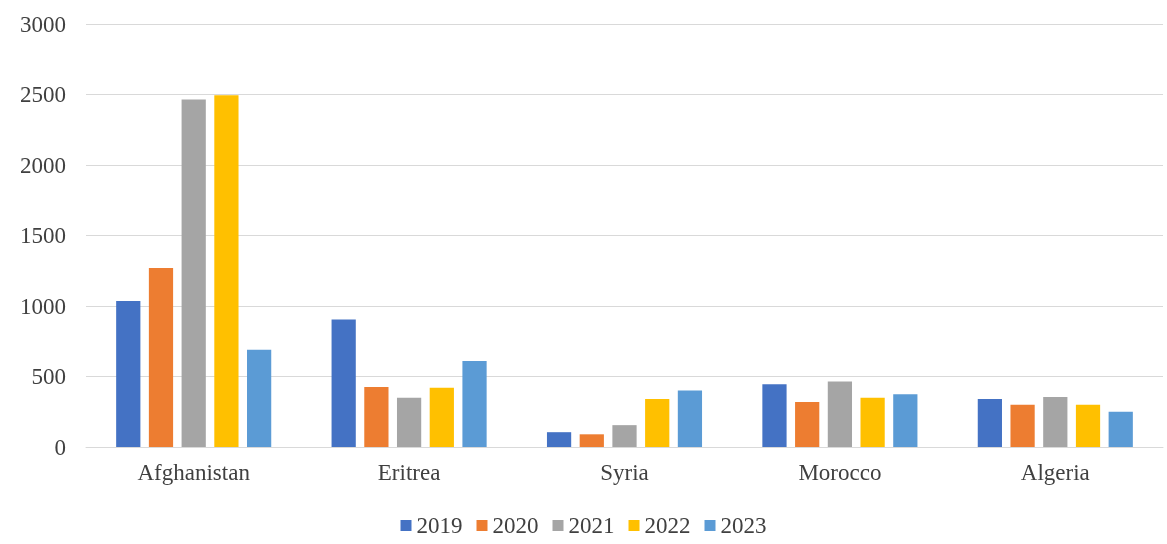 Image resolution: width=1167 pixels, height=544 pixels. What do you see at coordinates (194, 472) in the screenshot?
I see `x-tick-label: Afghanistan` at bounding box center [194, 472].